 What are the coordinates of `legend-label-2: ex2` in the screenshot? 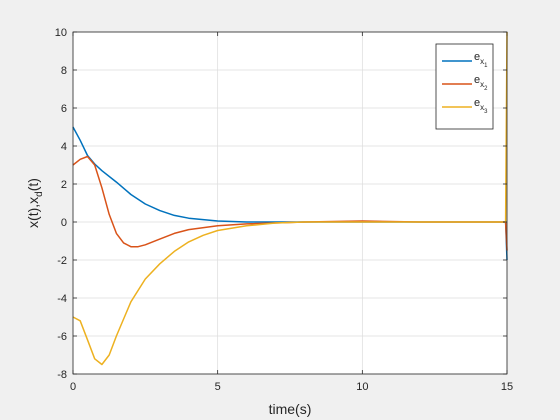 It's located at (481, 83).